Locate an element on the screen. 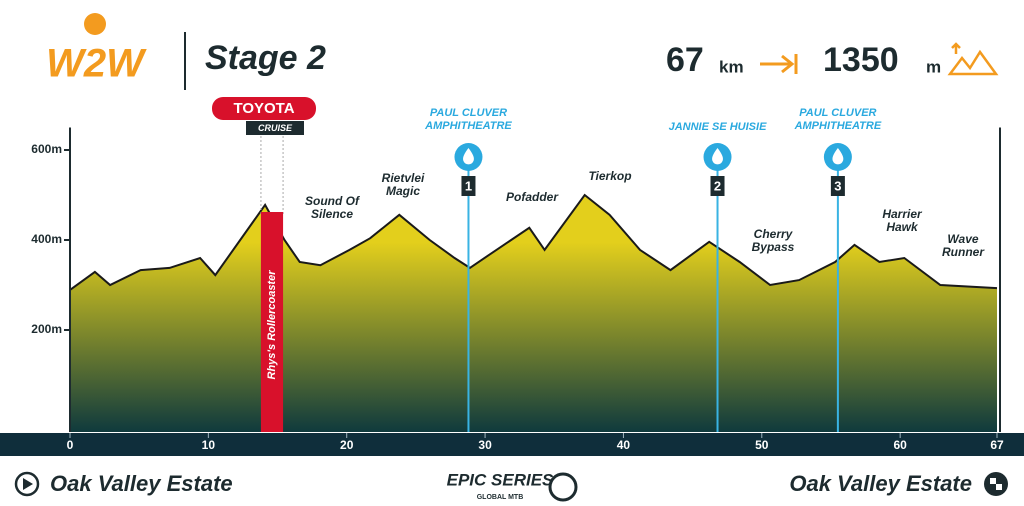 The width and height of the screenshot is (1024, 506). logo-badge is located at coordinates (95, 24).